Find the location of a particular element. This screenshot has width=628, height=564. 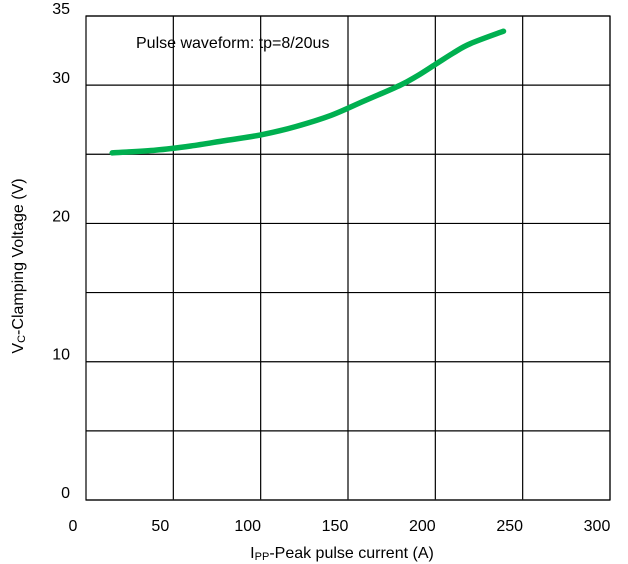

x-axis-title: IPP-Peak pulse current (A) is located at coordinates (342, 554).